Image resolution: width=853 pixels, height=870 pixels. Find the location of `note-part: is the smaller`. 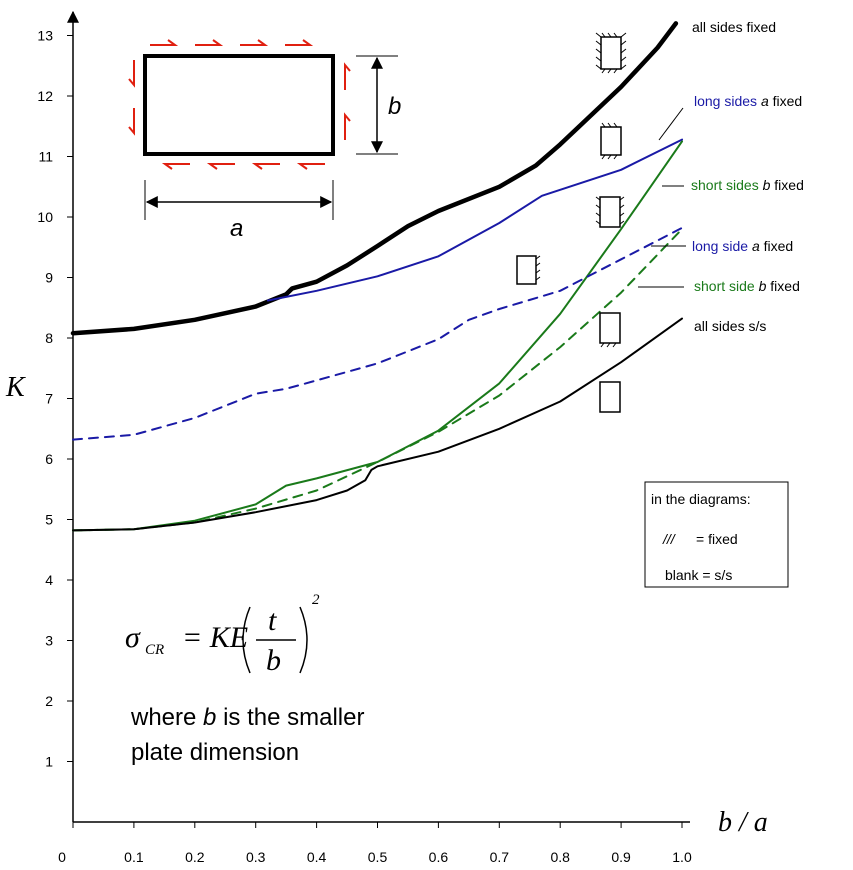

note-part: is the smaller is located at coordinates (290, 717).